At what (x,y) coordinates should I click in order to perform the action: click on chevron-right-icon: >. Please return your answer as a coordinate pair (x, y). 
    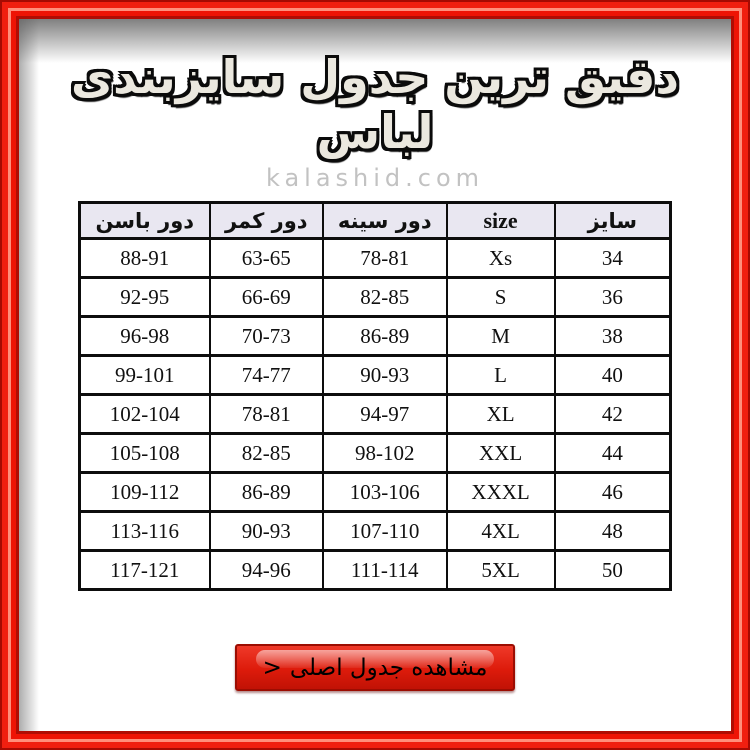
    Looking at the image, I should click on (272, 667).